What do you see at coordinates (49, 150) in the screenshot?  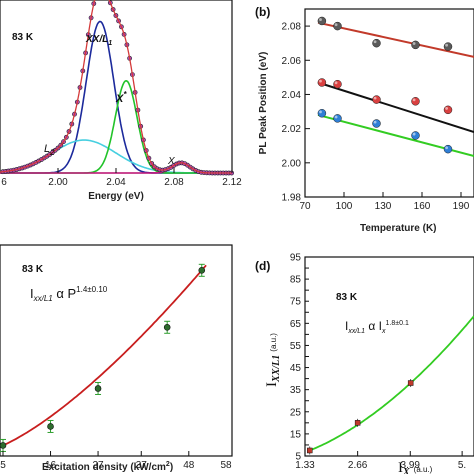 I see `peak-label-l2: L2` at bounding box center [49, 150].